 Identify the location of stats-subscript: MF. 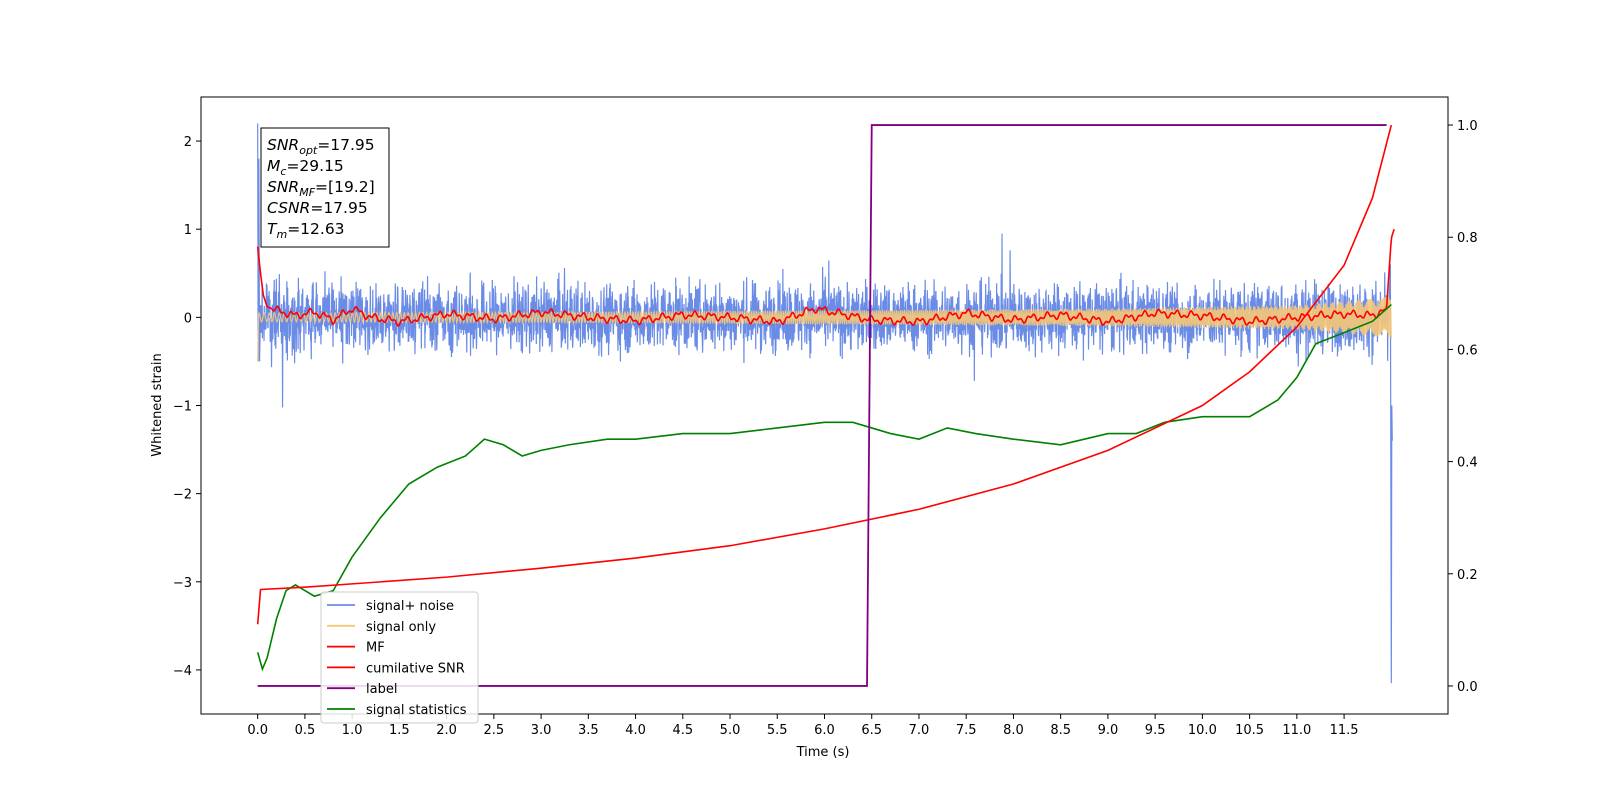
(307, 192).